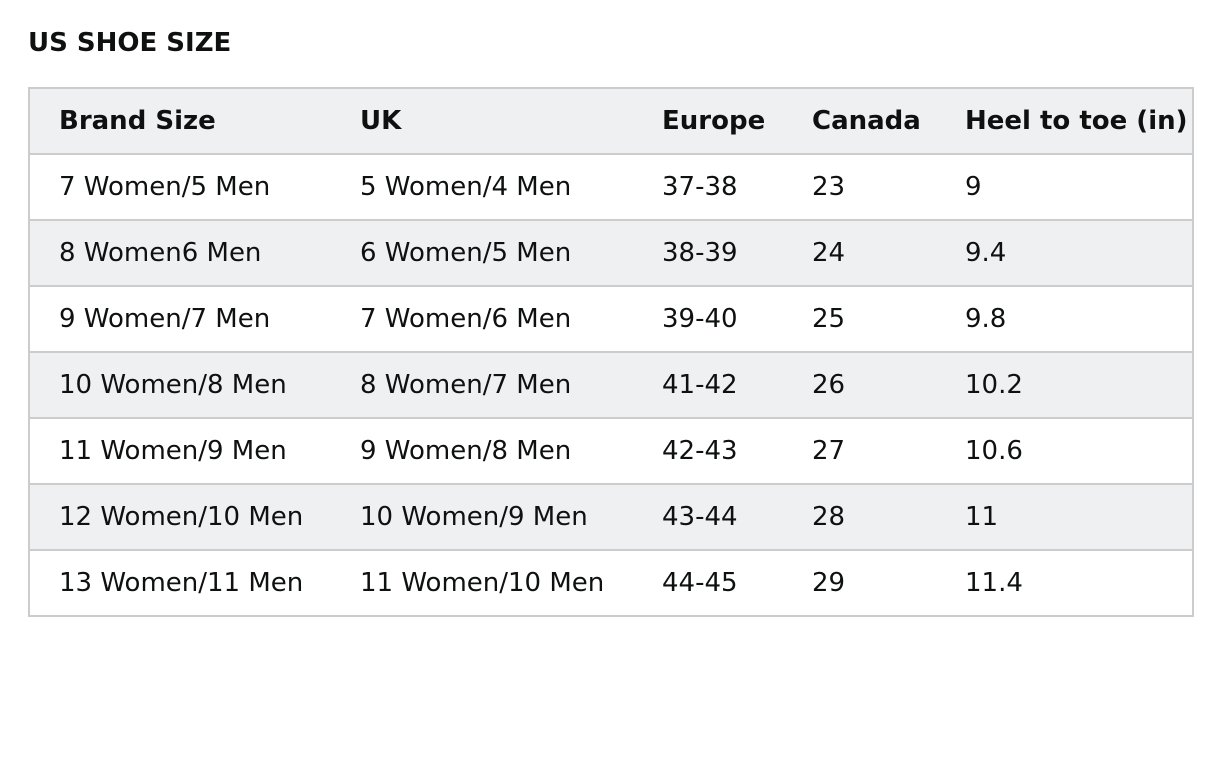  I want to click on header-uk: UK, so click(482, 121).